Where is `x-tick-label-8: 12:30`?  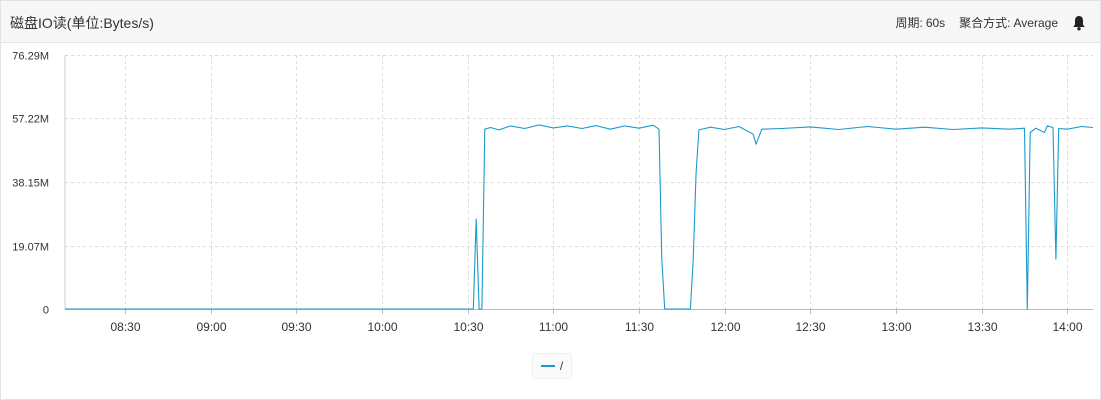 x-tick-label-8: 12:30 is located at coordinates (810, 327).